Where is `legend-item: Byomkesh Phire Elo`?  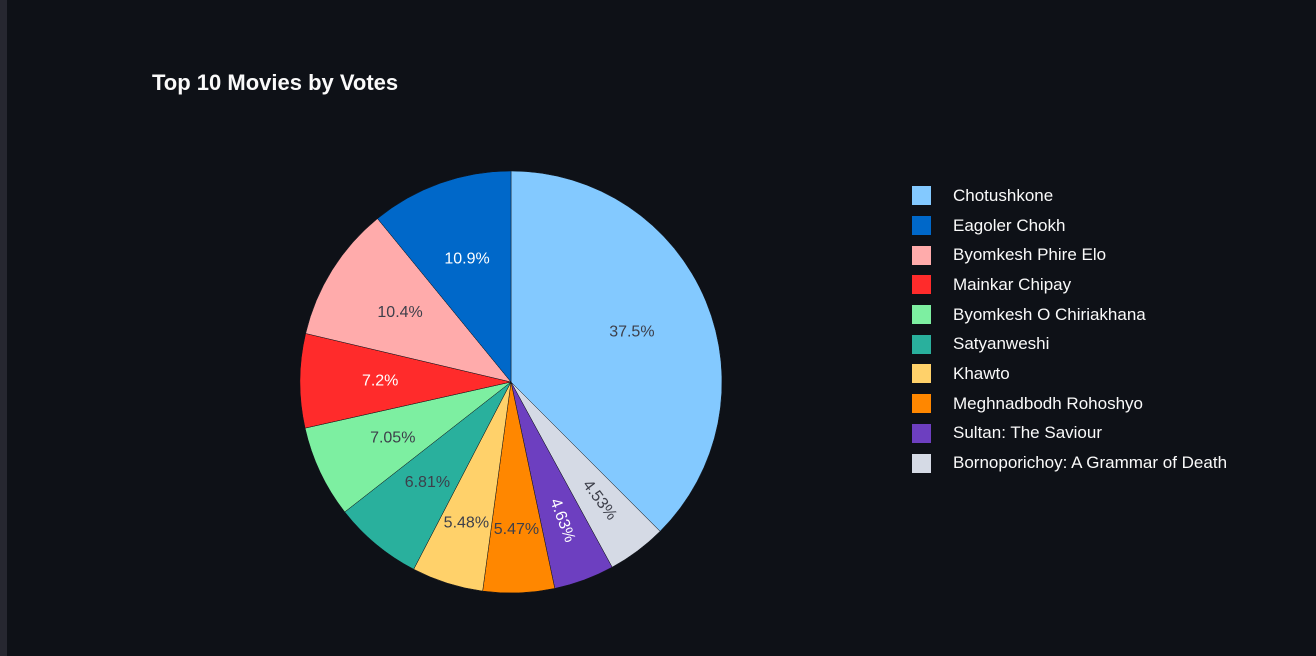 legend-item: Byomkesh Phire Elo is located at coordinates (1069, 255).